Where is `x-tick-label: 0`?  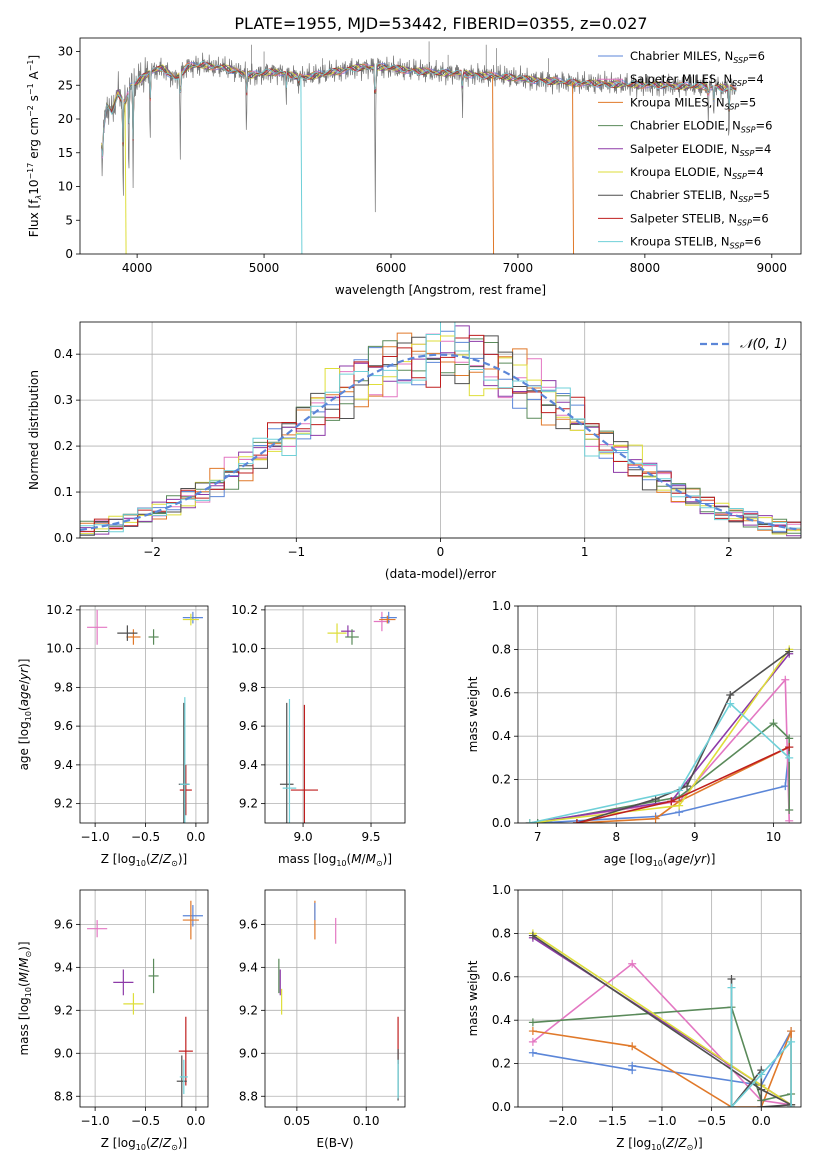
x-tick-label: 0 is located at coordinates (441, 552).